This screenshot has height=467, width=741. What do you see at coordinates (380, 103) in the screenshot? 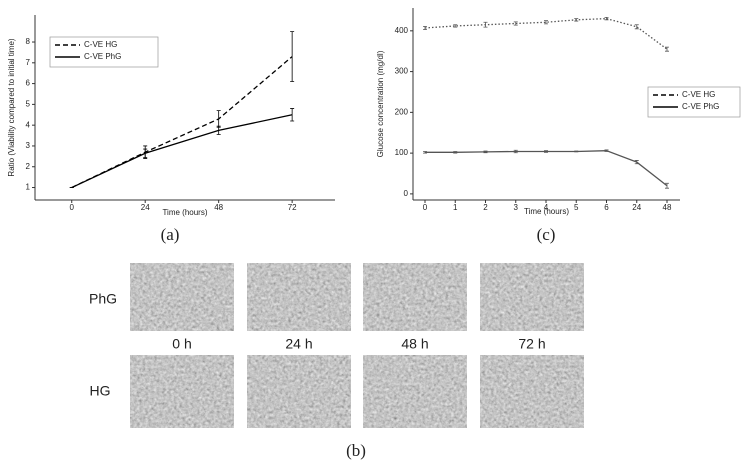
I see `y-axis-label: Glucose concentration (mg/dl)` at bounding box center [380, 103].